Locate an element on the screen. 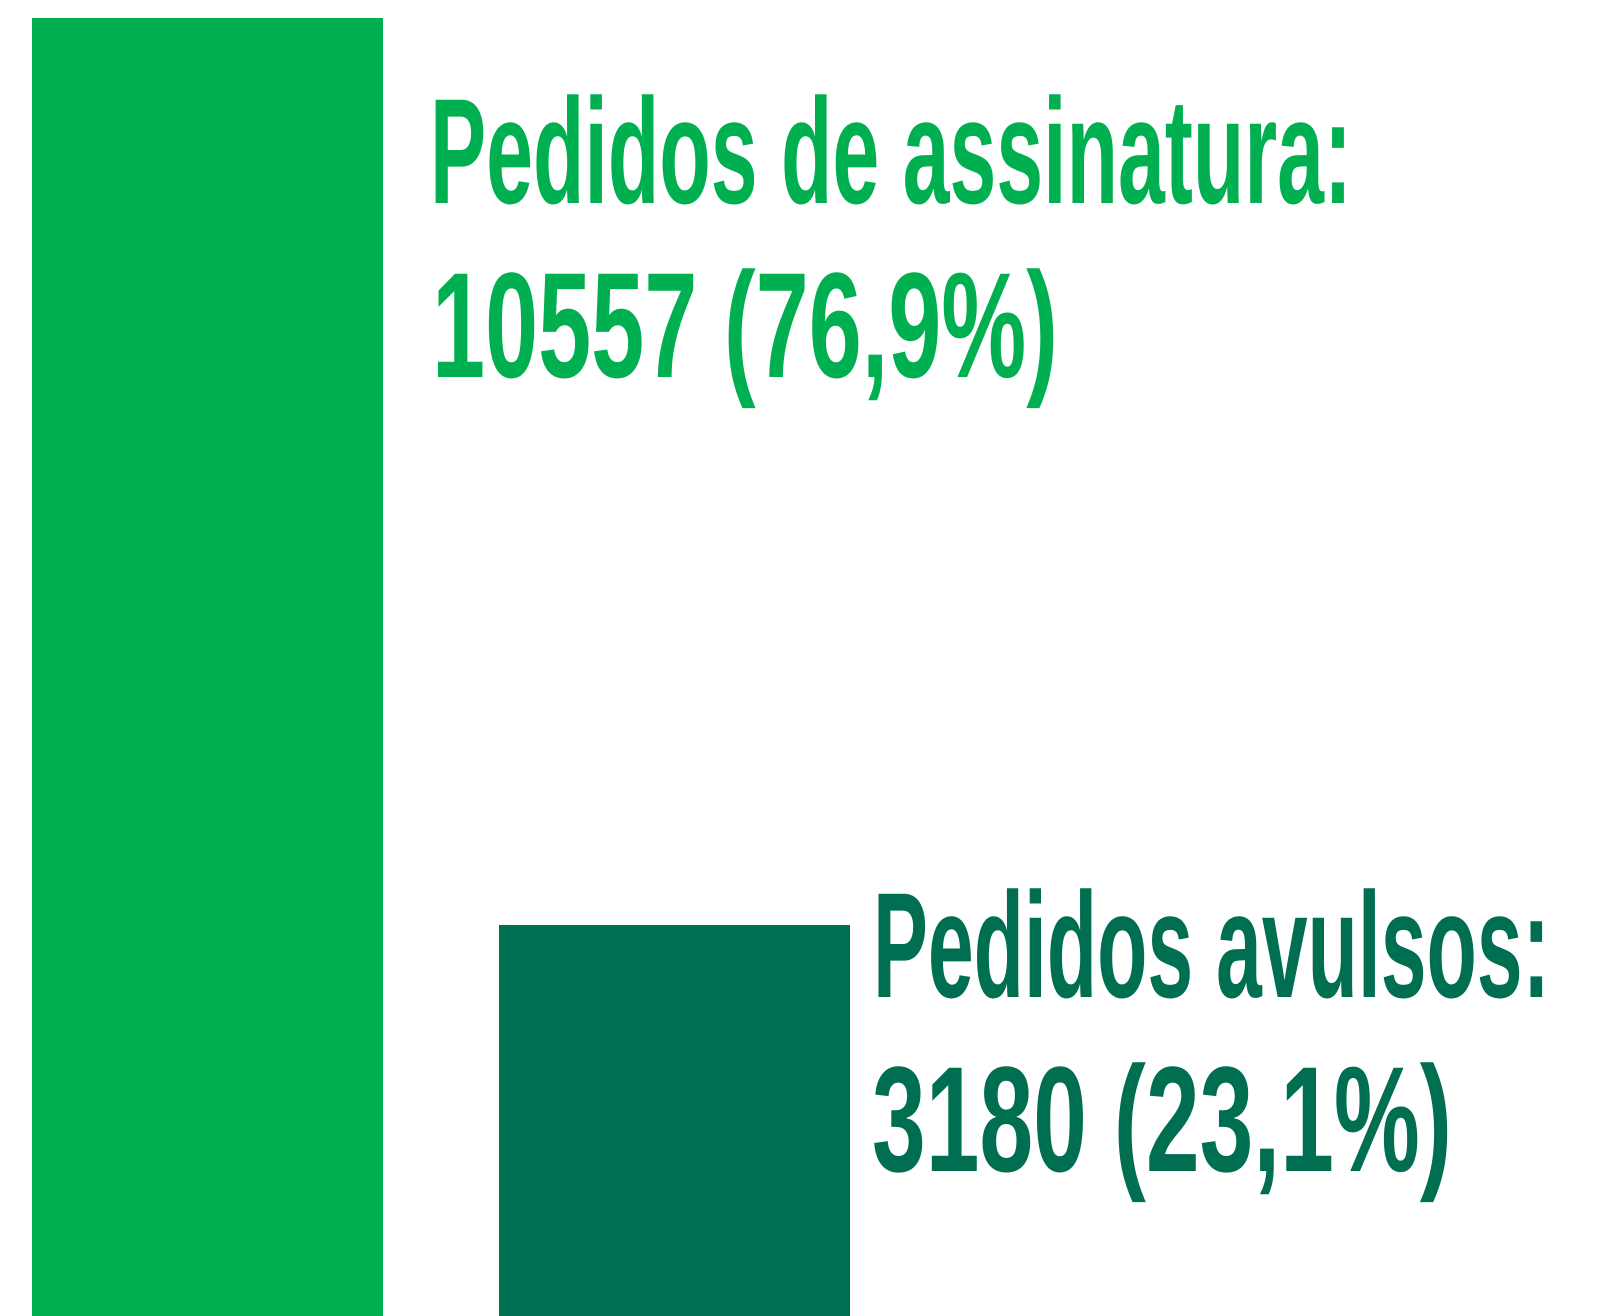  bar is located at coordinates (674, 1120).